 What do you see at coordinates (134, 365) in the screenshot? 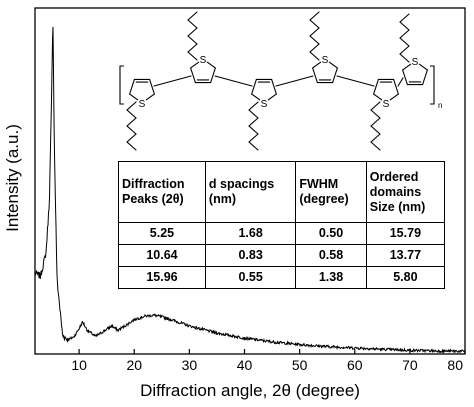
I see `x-tick-label: 20` at bounding box center [134, 365].